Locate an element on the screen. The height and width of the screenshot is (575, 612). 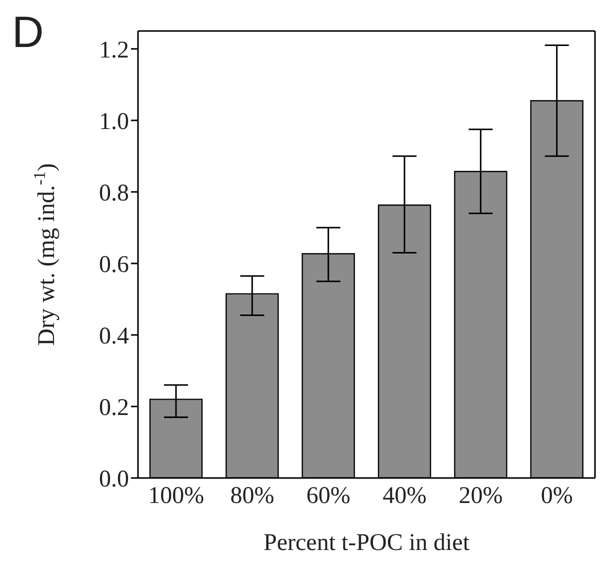
x-tick-label: 0% is located at coordinates (556, 496).